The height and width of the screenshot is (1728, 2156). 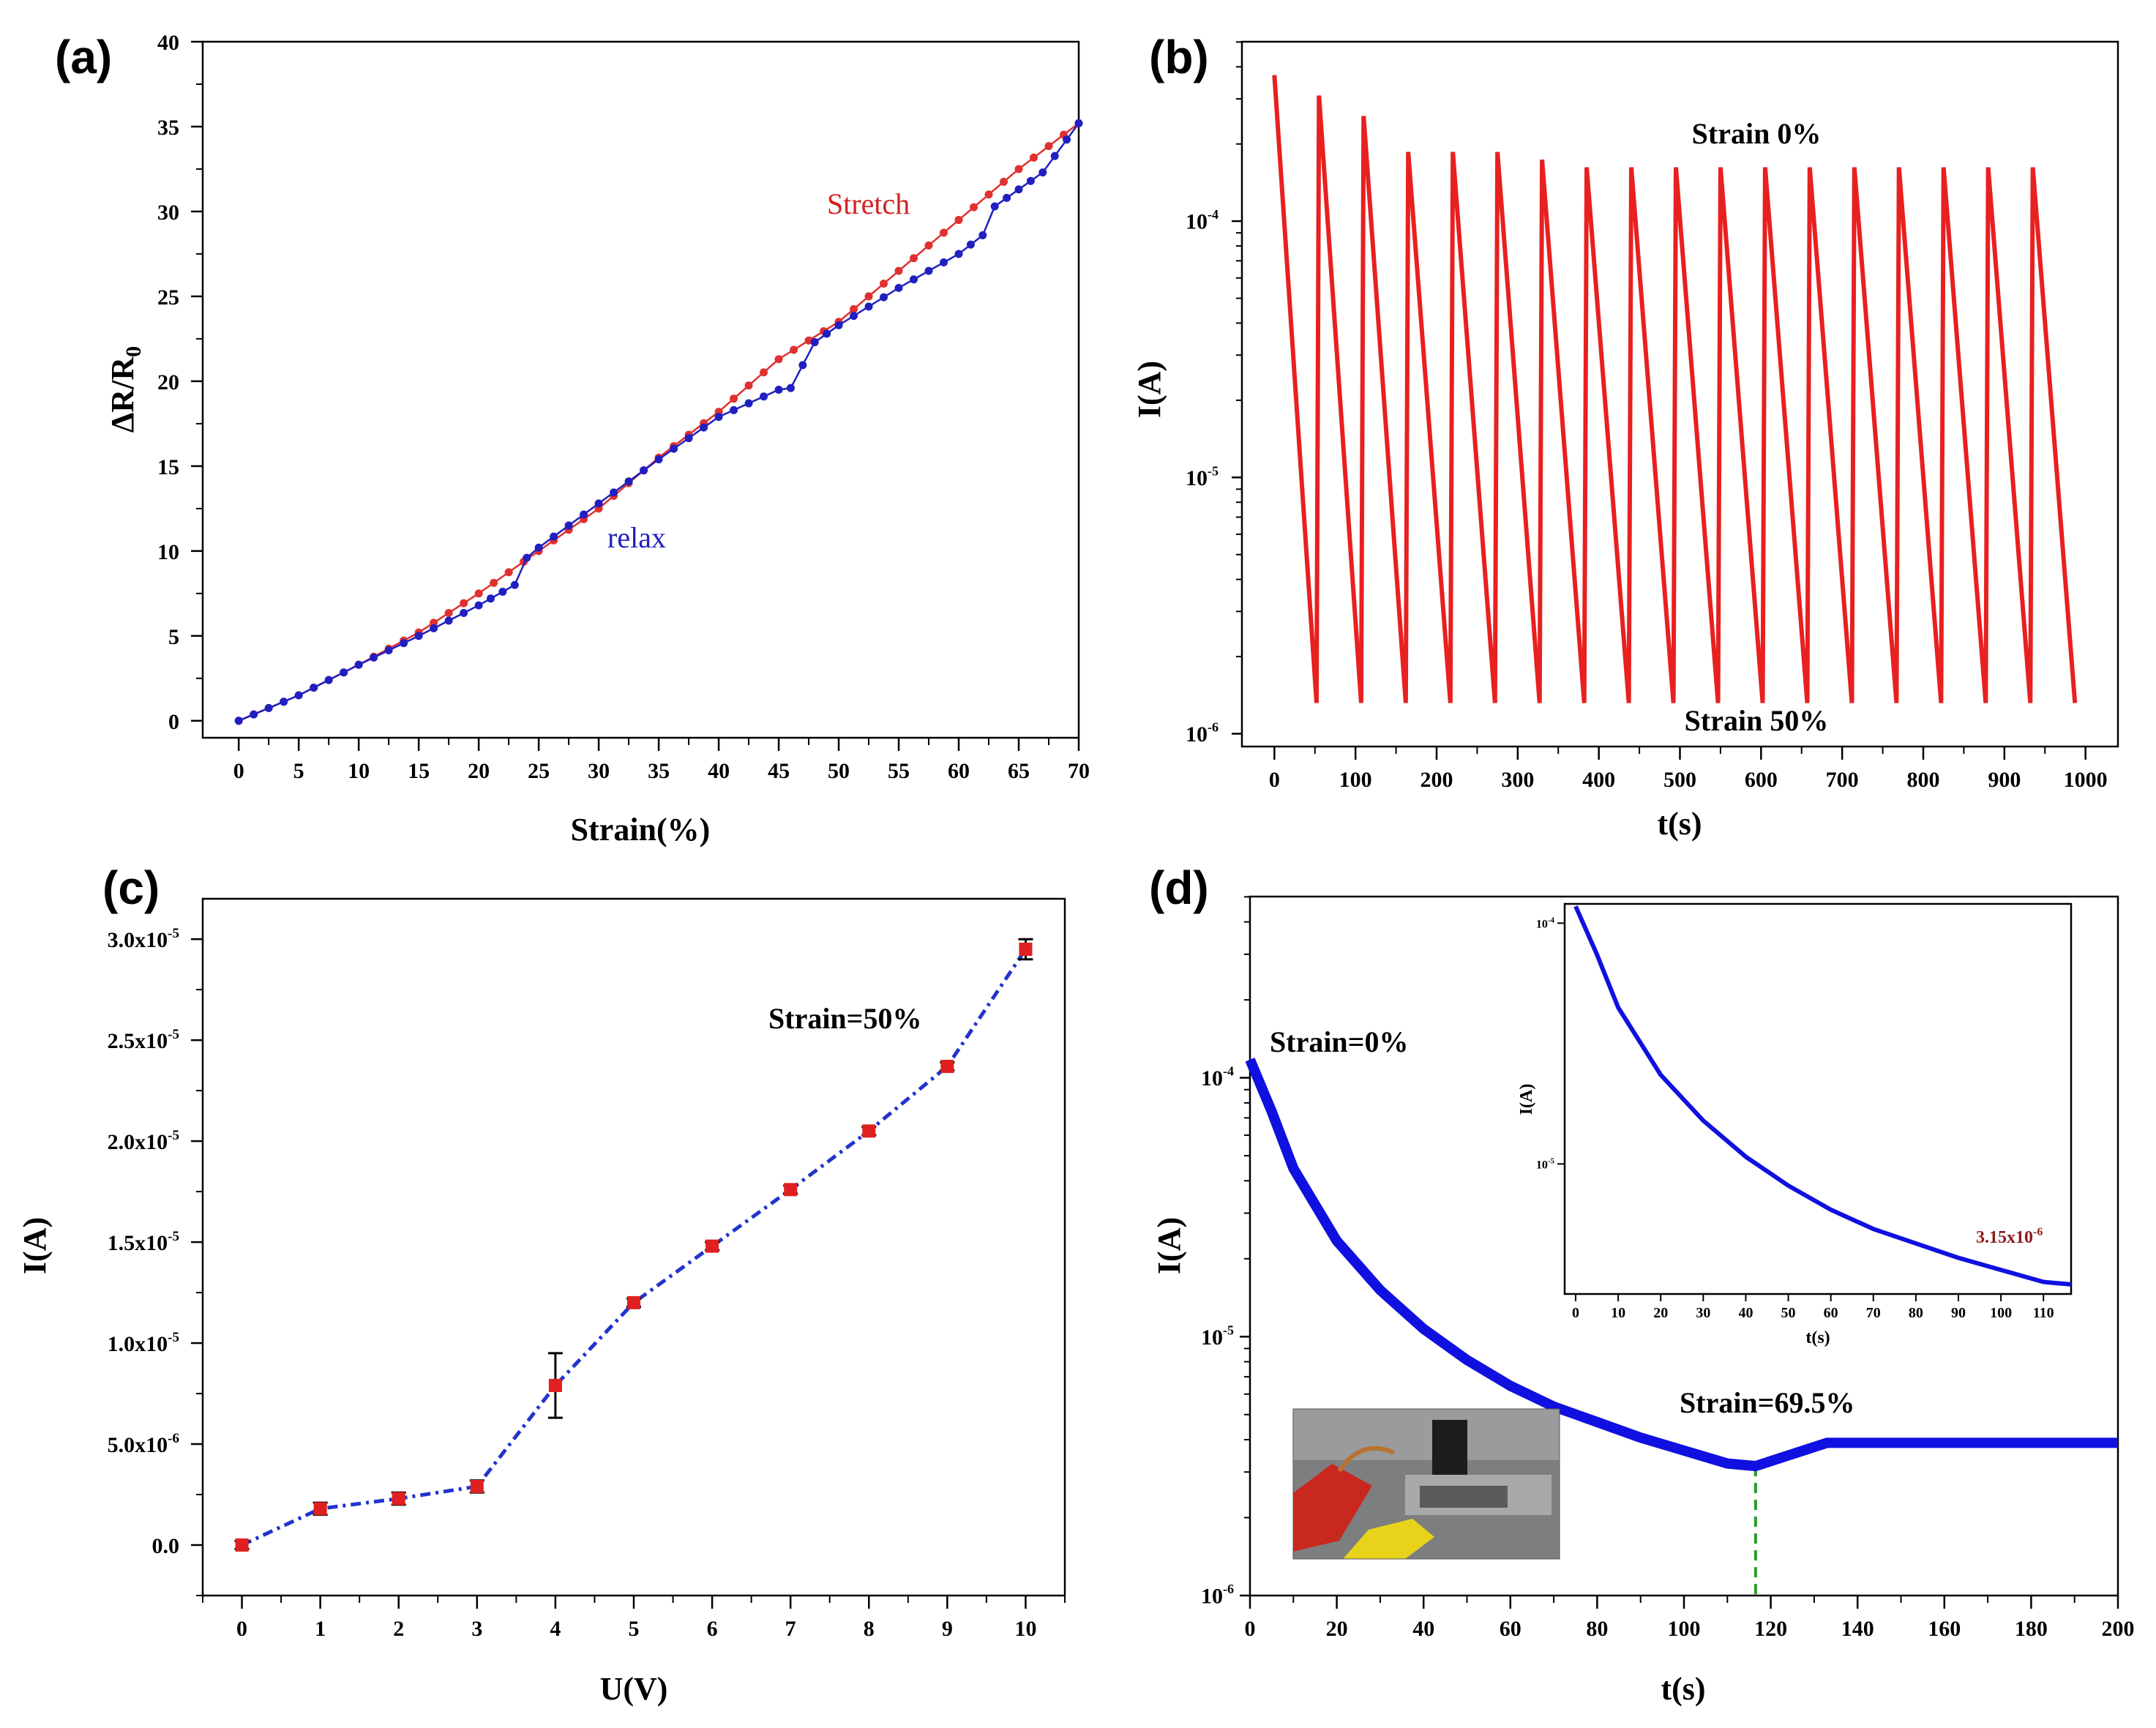 I want to click on panel-c-series-line, so click(x=634, y=1247).